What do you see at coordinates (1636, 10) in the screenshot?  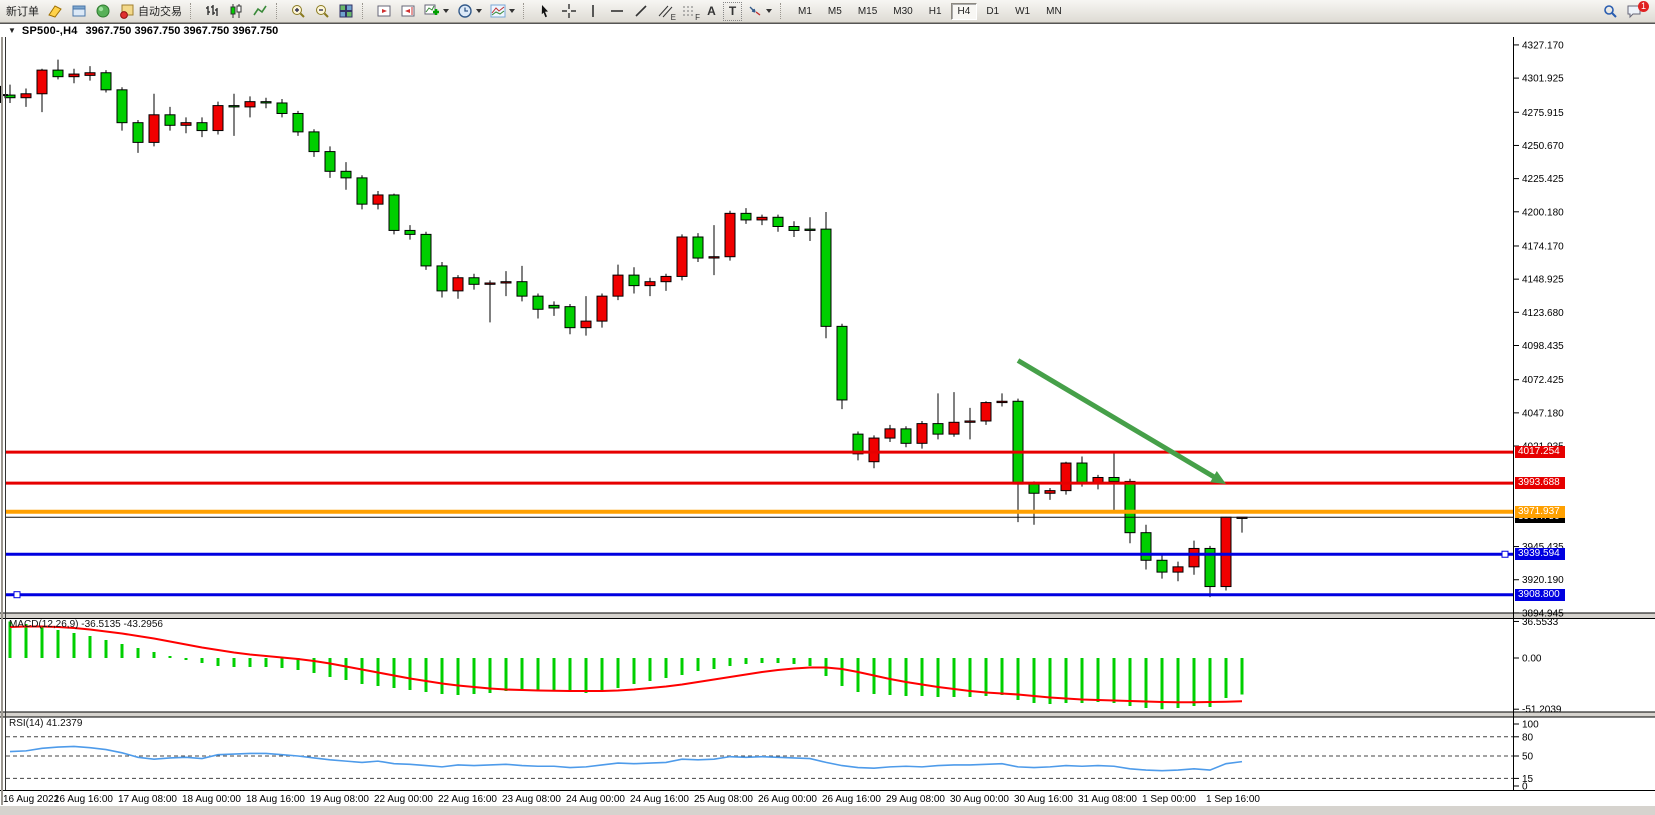 I see `chat-icon: 1` at bounding box center [1636, 10].